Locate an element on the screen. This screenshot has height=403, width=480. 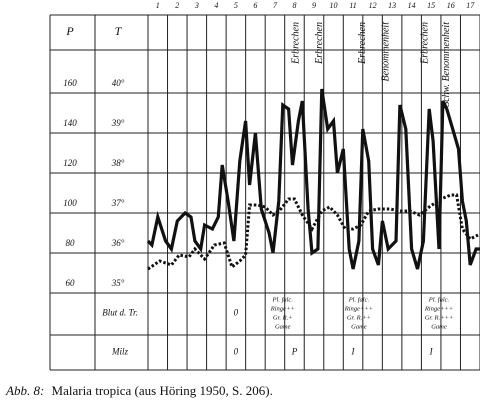
series-line is located at coordinates (313, 232).